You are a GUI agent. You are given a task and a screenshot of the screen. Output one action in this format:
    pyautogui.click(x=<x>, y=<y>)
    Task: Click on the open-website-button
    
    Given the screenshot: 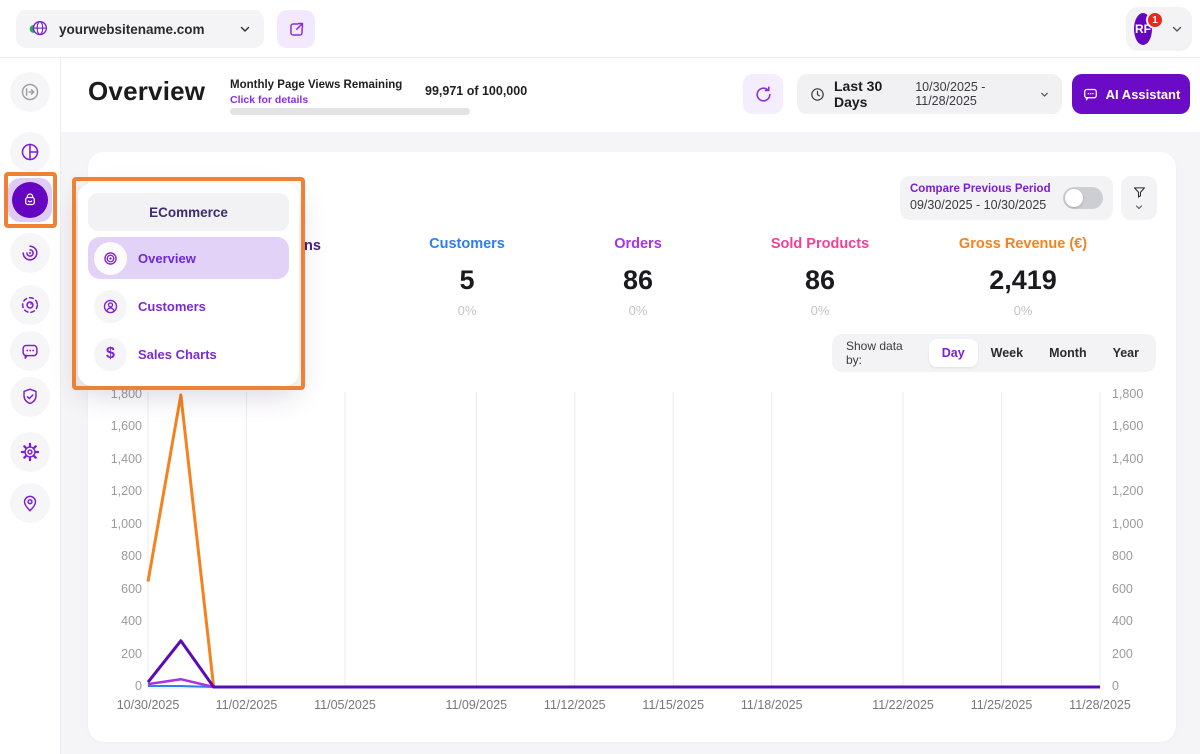 What is the action you would take?
    pyautogui.click(x=296, y=29)
    